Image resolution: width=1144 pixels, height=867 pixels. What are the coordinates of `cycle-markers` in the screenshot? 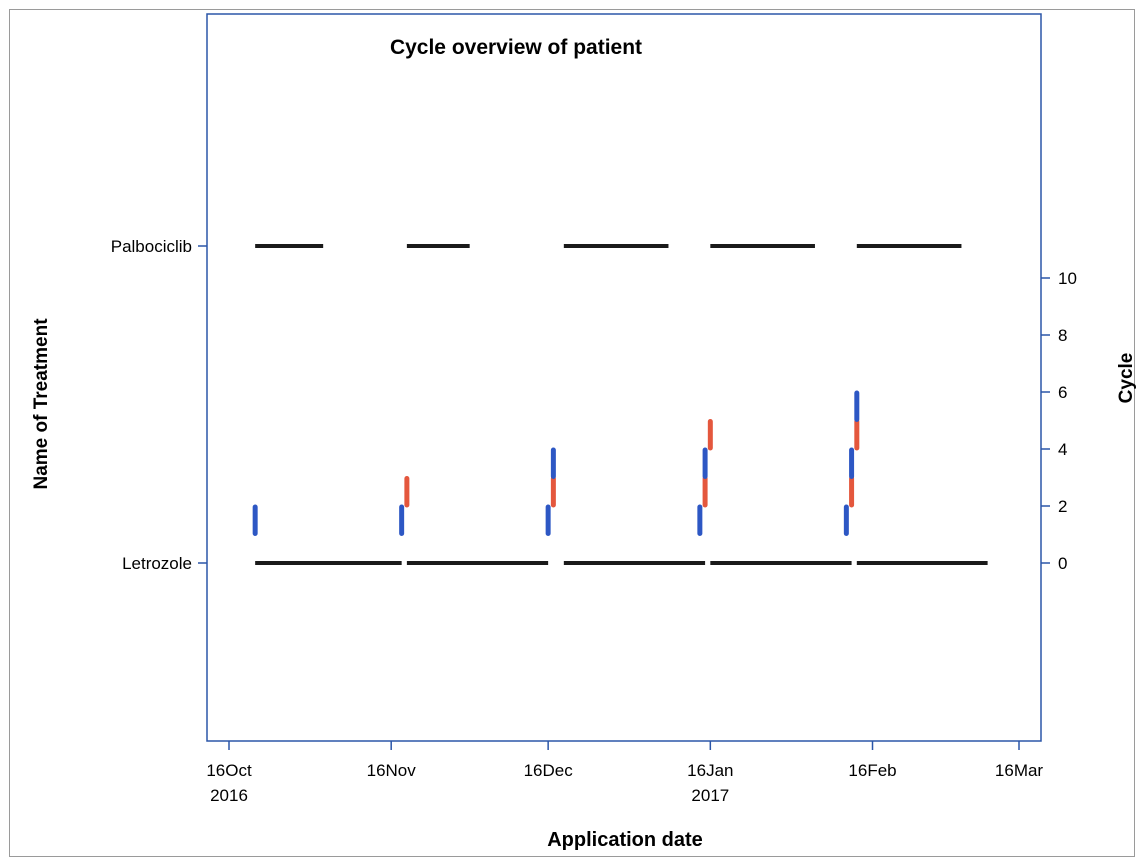 It's located at (556, 463).